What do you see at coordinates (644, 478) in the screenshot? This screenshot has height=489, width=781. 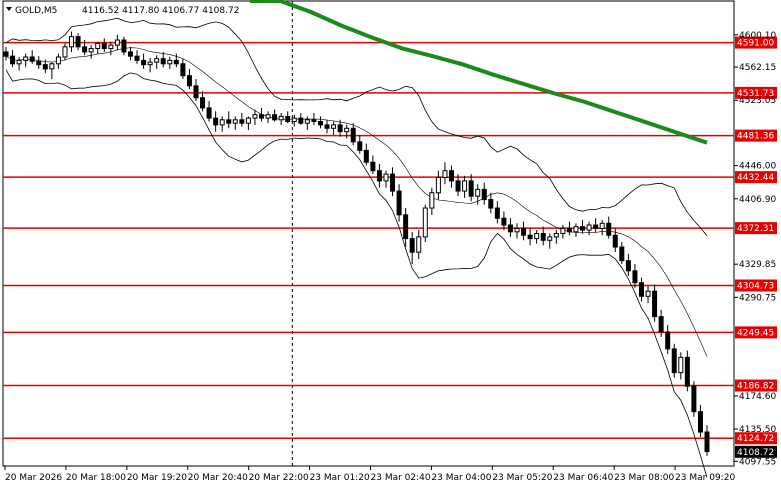 I see `x-tick-label: 23 Mar 08:00` at bounding box center [644, 478].